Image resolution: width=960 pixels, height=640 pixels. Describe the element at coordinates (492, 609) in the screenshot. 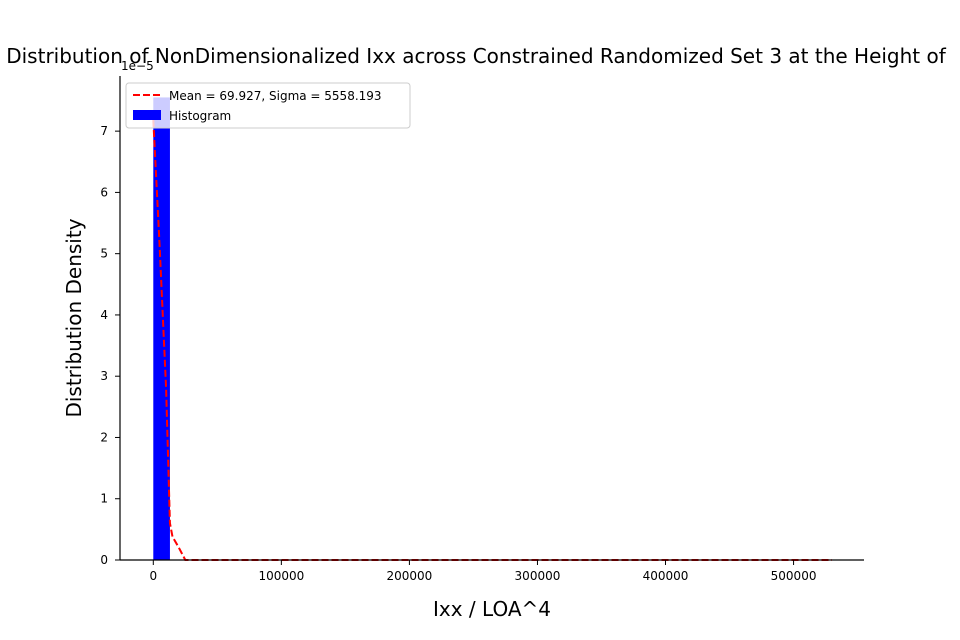

I see `x-axis-label: Ixx / LOA^4` at that location.